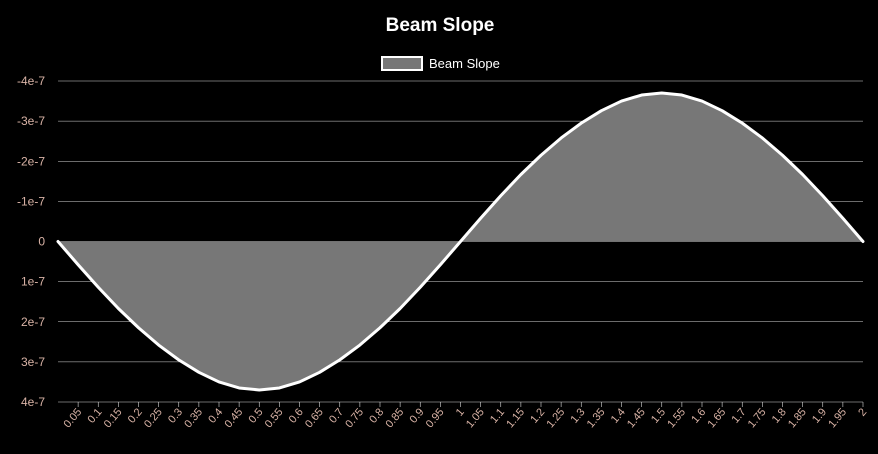  I want to click on x-tick-label: 0.75, so click(354, 418).